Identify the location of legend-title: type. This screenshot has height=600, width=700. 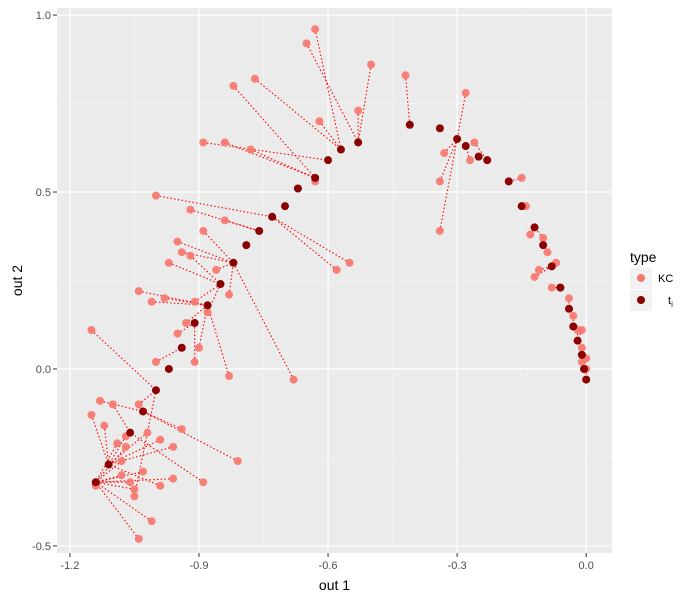
(643, 257).